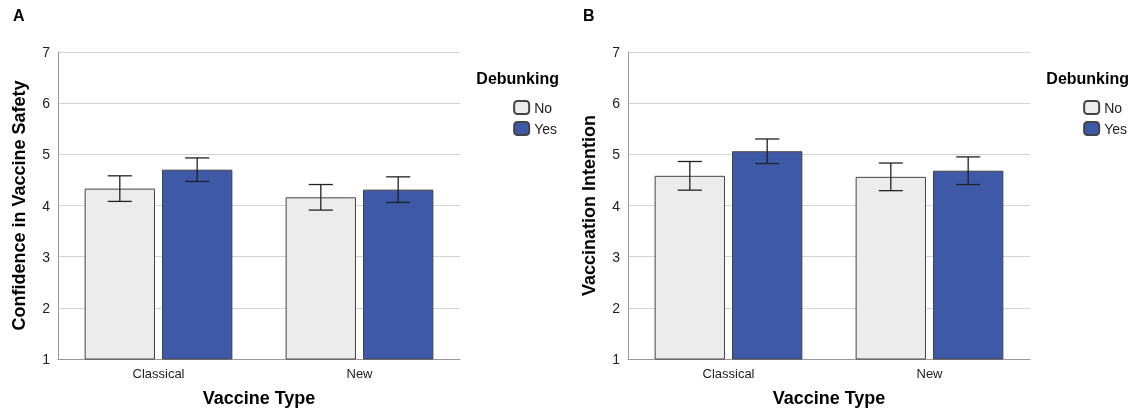 The image size is (1141, 416). Describe the element at coordinates (589, 205) in the screenshot. I see `y-axis-title: Vaccination Intention` at that location.